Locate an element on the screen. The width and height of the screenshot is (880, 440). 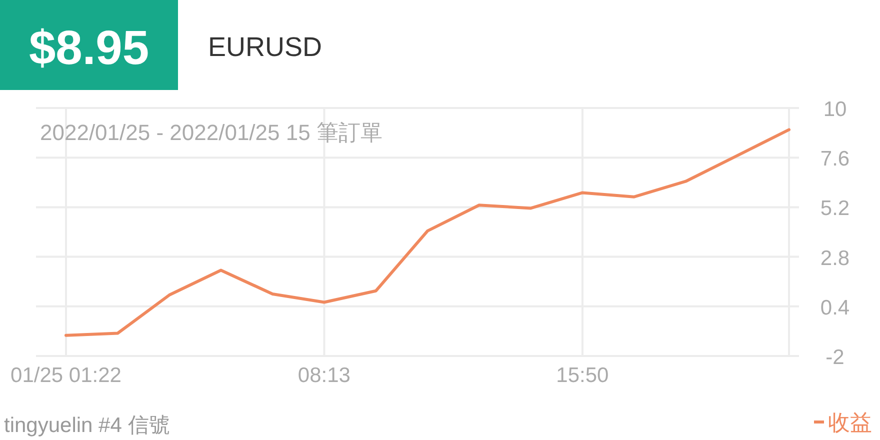
y-tick-label: 0.4 is located at coordinates (835, 308).